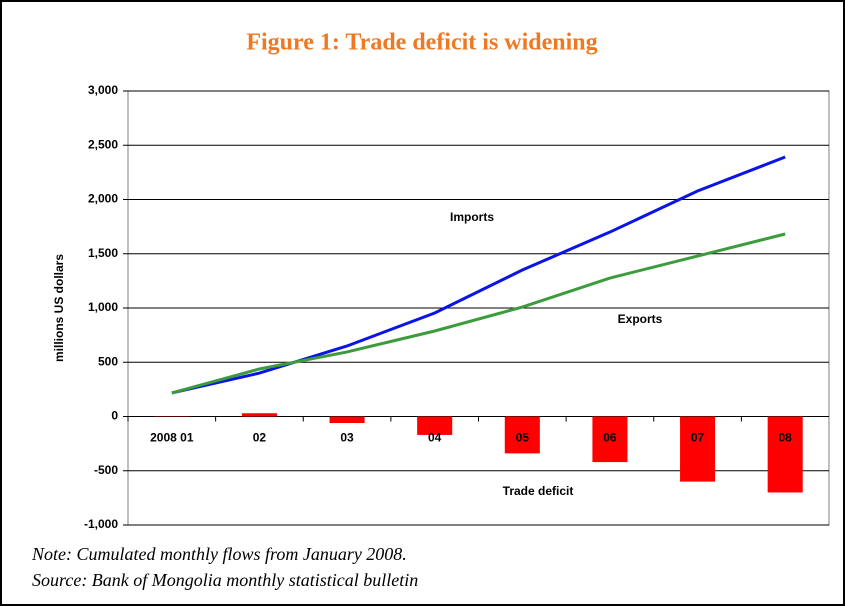 Image resolution: width=845 pixels, height=606 pixels. Describe the element at coordinates (103, 307) in the screenshot. I see `y-tick-label: 1,000` at that location.